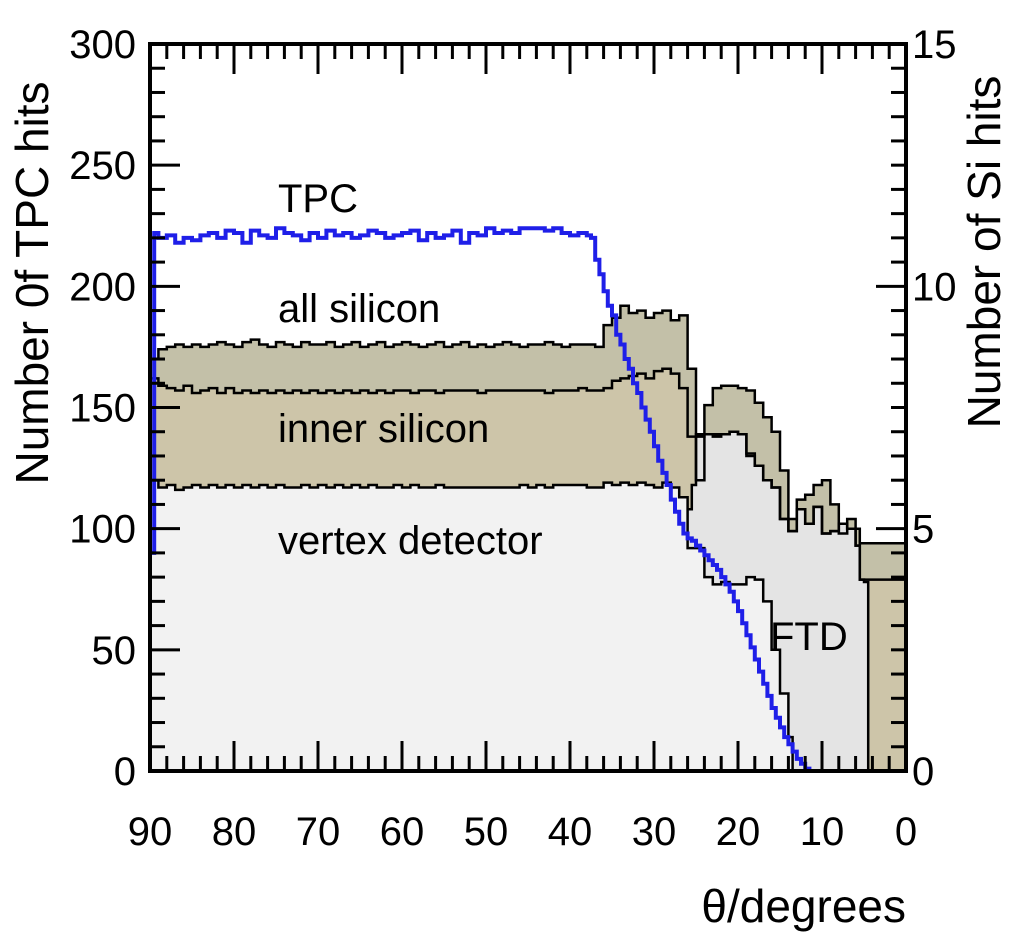 The image size is (1009, 944). Describe the element at coordinates (906, 832) in the screenshot. I see `x-tick-label: 0` at that location.